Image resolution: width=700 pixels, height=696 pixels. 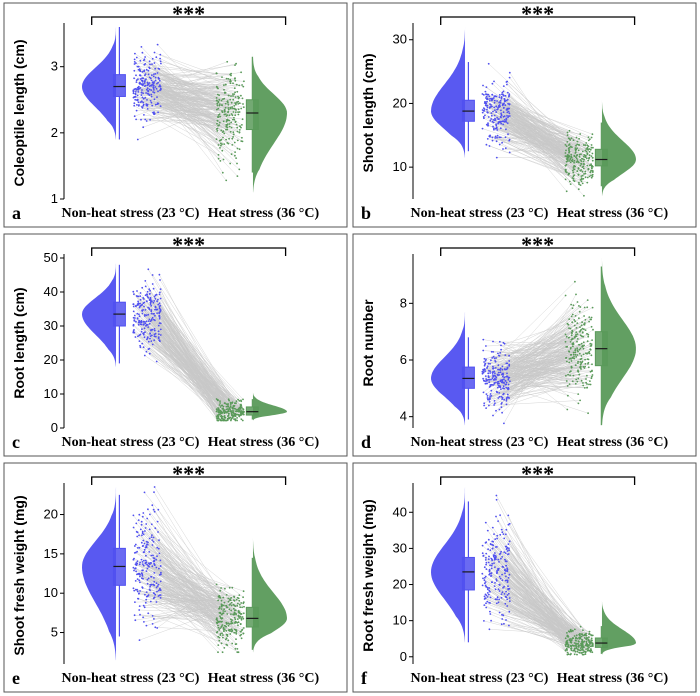 What do you see at coordinates (368, 343) in the screenshot?
I see `y-axis-label: Root number` at bounding box center [368, 343].